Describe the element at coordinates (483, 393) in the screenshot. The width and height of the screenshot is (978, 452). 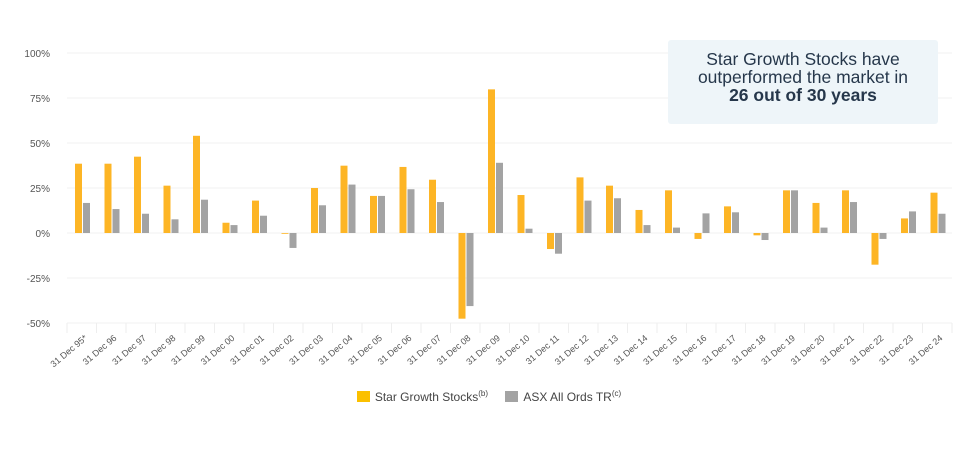
I see `legend-sup: (b)` at that location.